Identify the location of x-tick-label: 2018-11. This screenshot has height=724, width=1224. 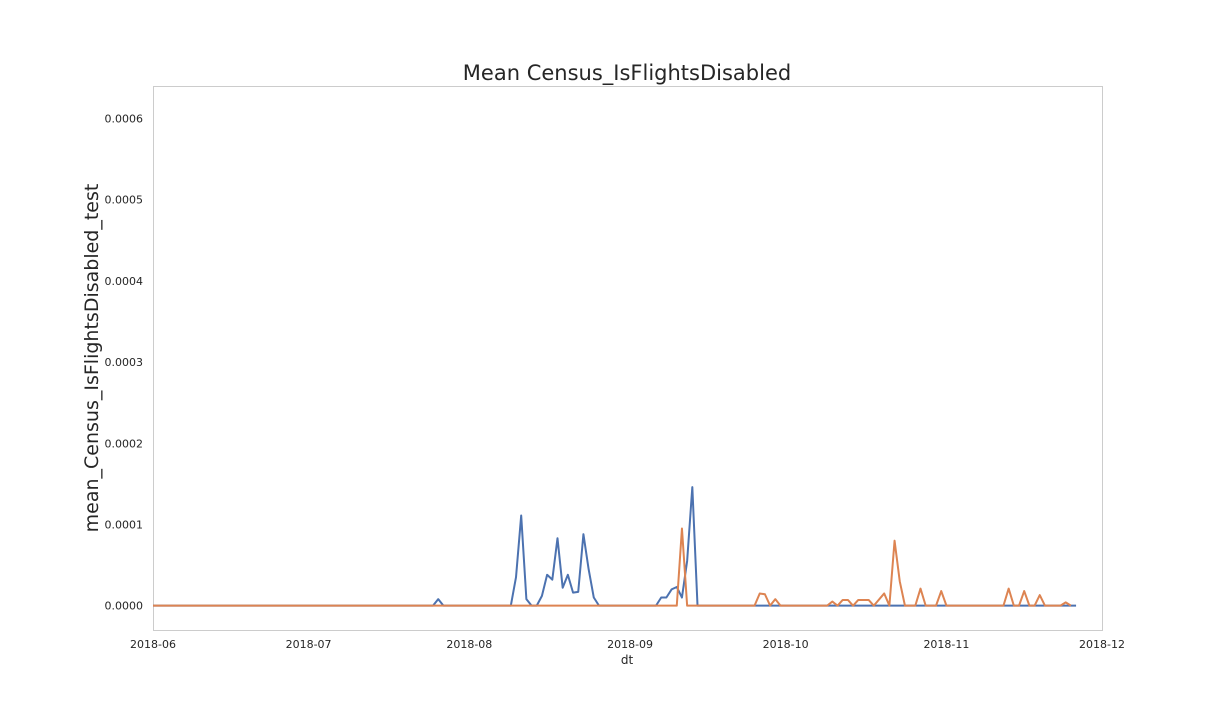
(946, 644).